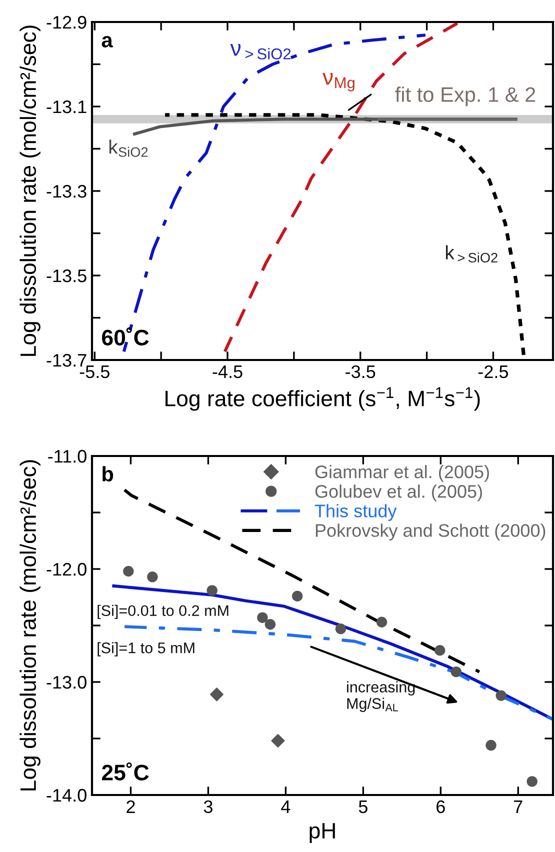 The height and width of the screenshot is (852, 555). I want to click on x-axis-title: Log rate coefficient (s$^{−1}$, M$^{−1}$s$^{−1}$), so click(323, 399).